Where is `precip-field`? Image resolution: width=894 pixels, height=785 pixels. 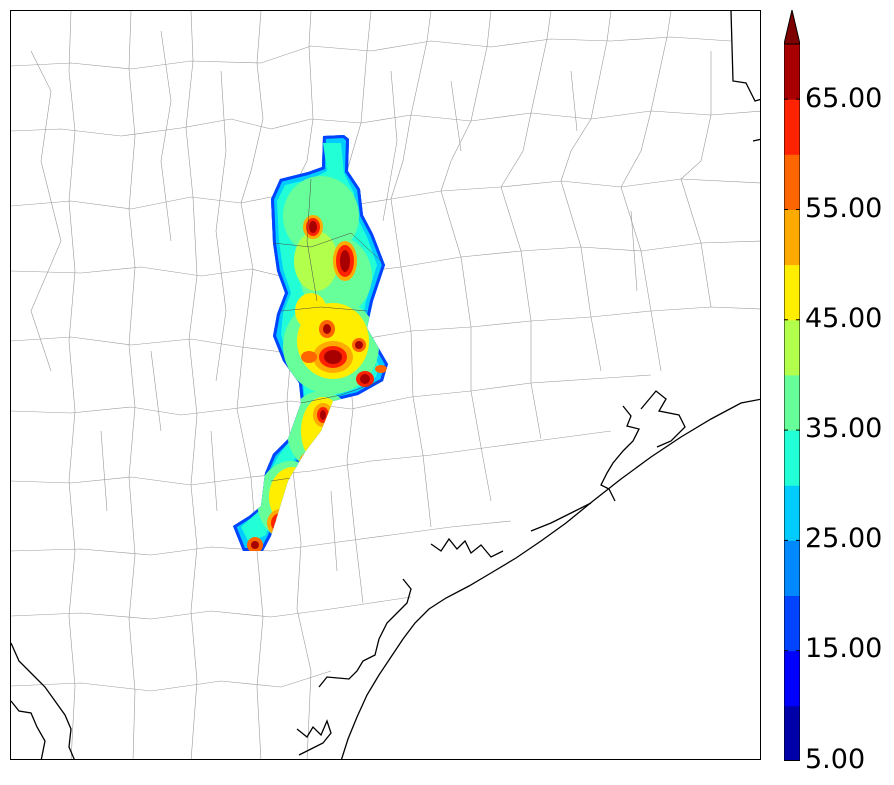 precip-field is located at coordinates (310, 343).